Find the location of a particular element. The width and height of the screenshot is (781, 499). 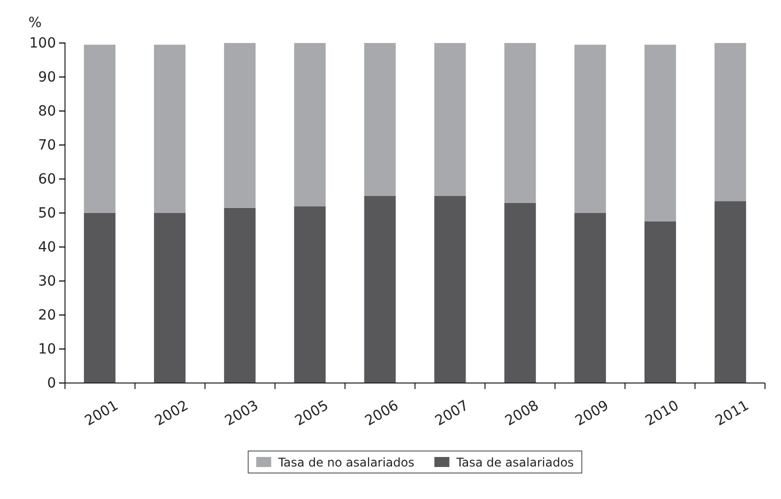

y-tick-label: 70 is located at coordinates (47, 145).